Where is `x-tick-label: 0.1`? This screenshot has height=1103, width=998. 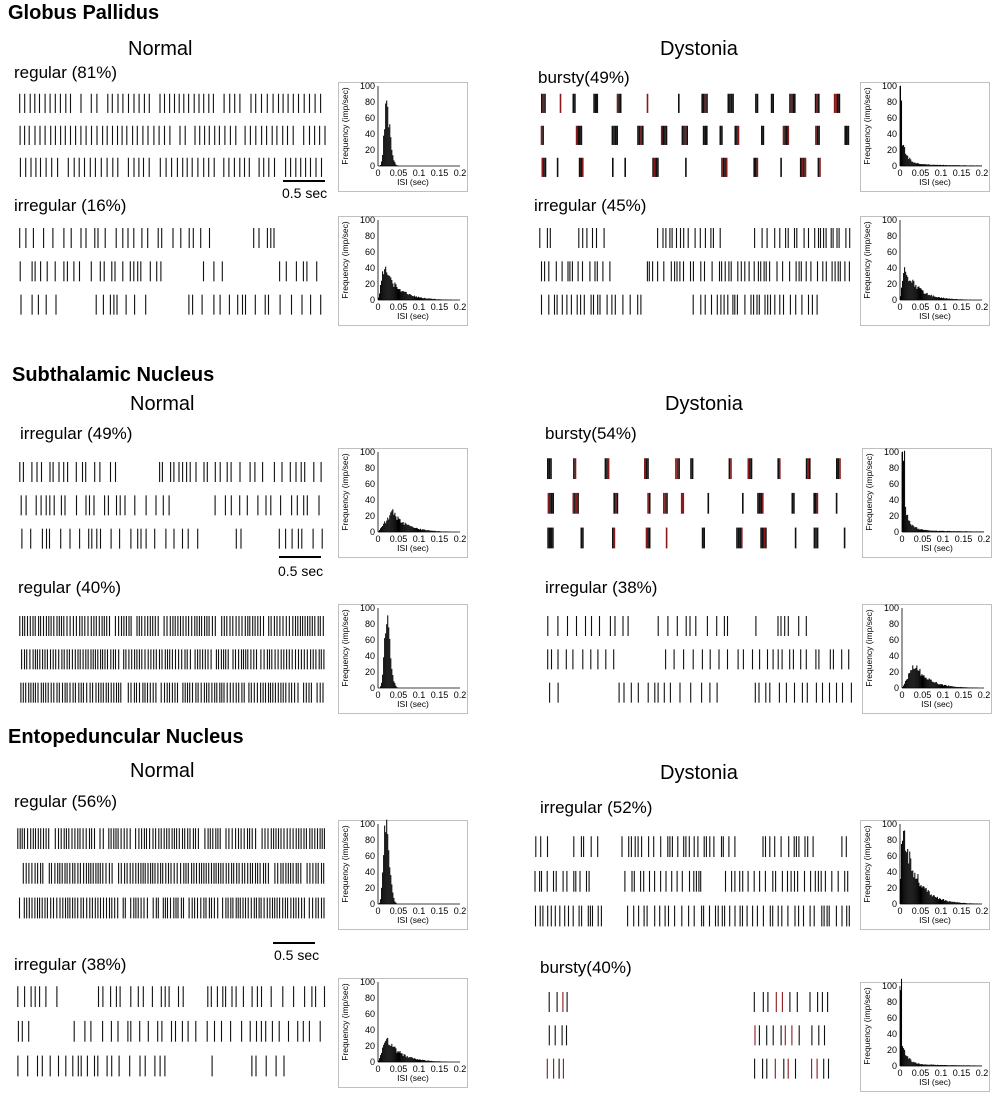
x-tick-label: 0.1 is located at coordinates (941, 1073).